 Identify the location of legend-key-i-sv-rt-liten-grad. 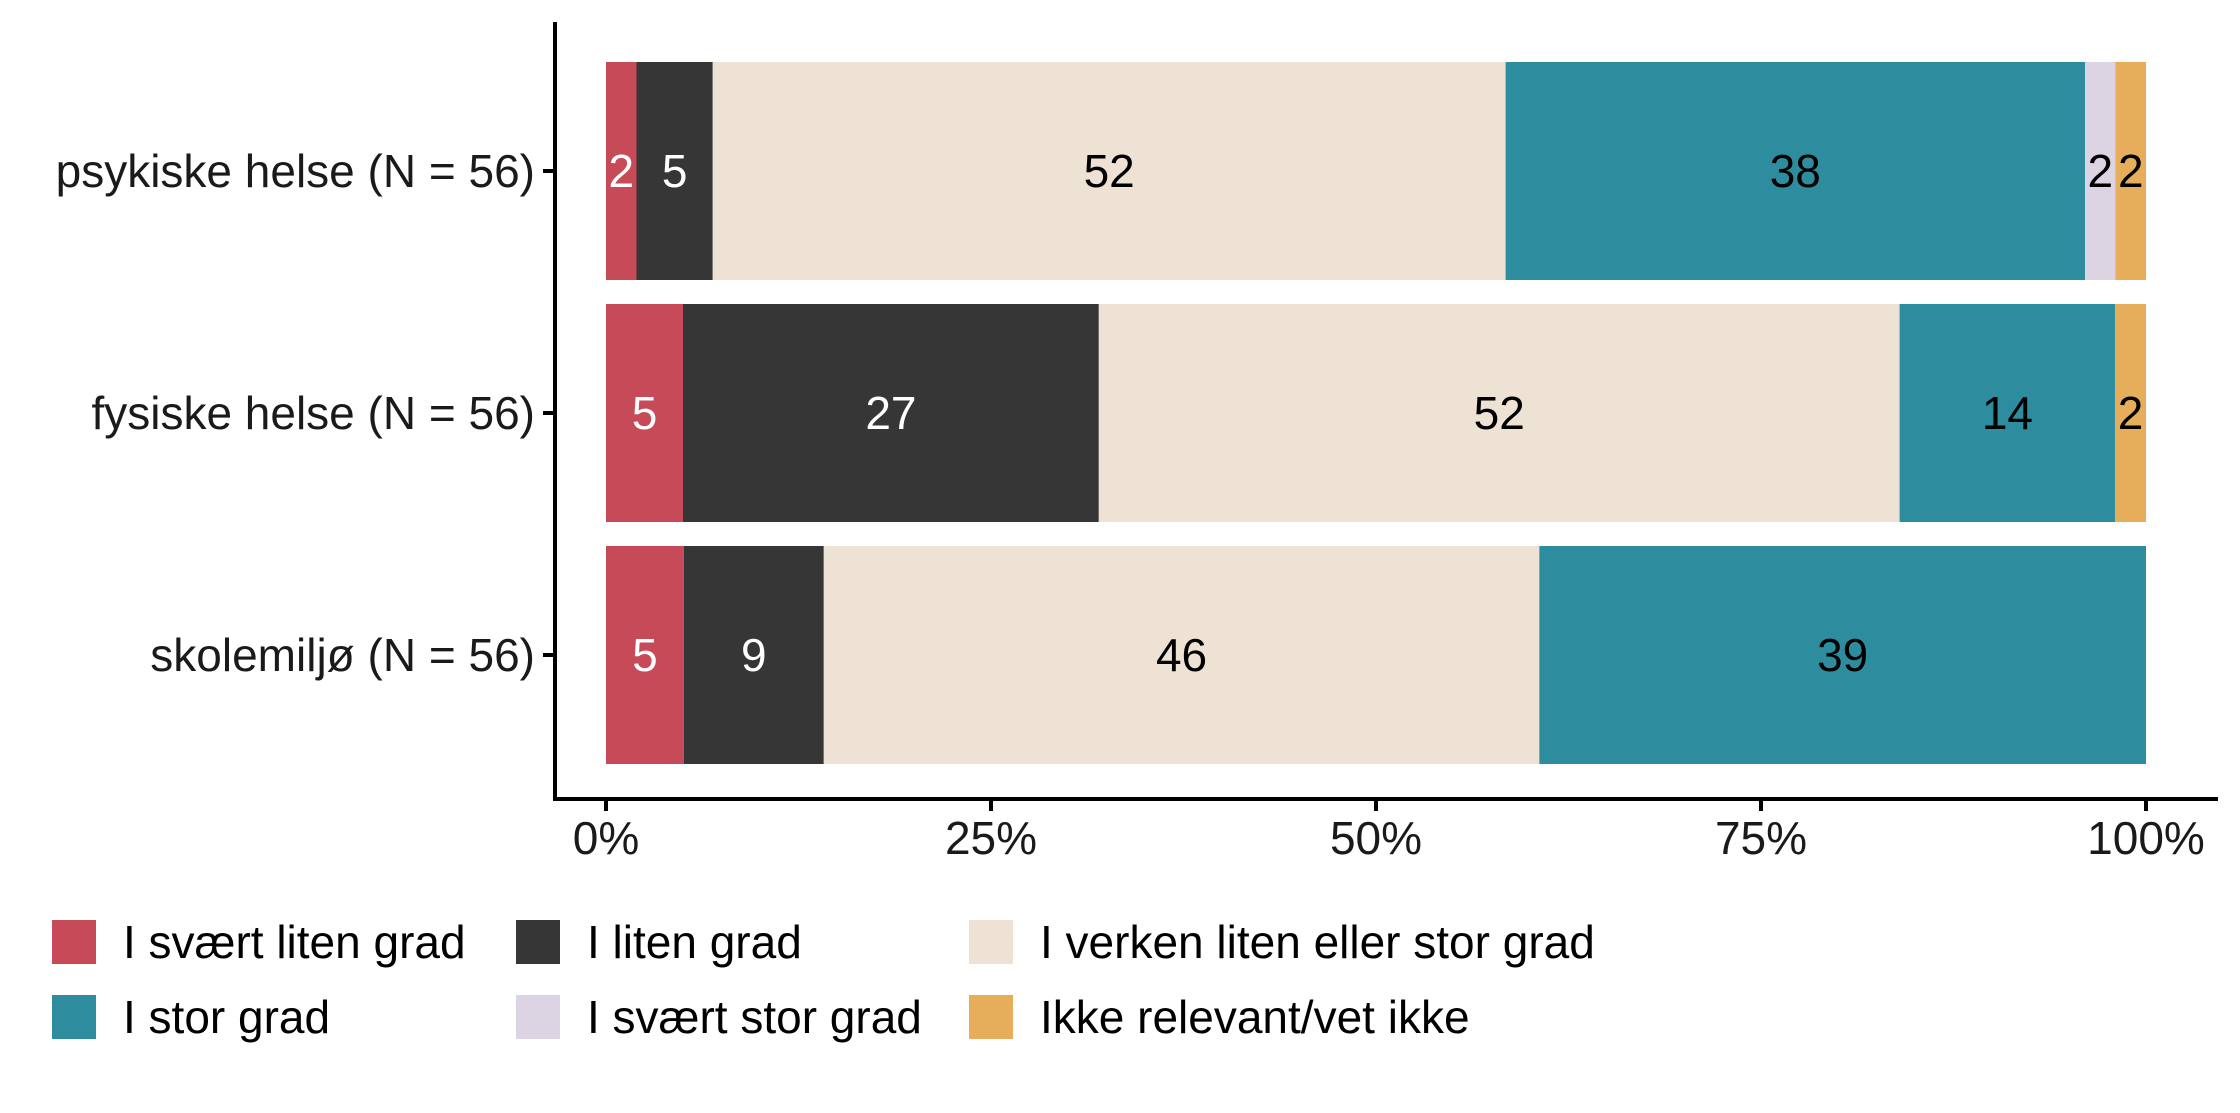
(74, 942).